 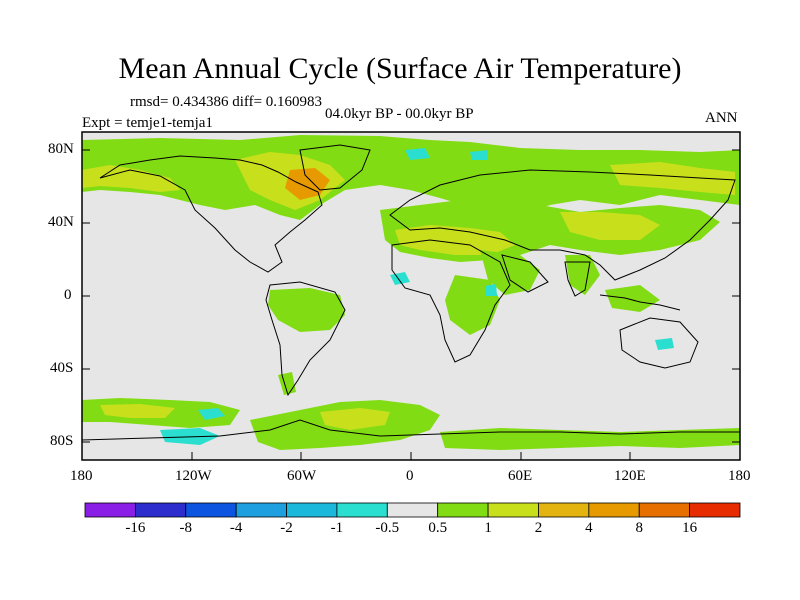 What do you see at coordinates (590, 439) in the screenshot?
I see `field-antarctic-coast` at bounding box center [590, 439].